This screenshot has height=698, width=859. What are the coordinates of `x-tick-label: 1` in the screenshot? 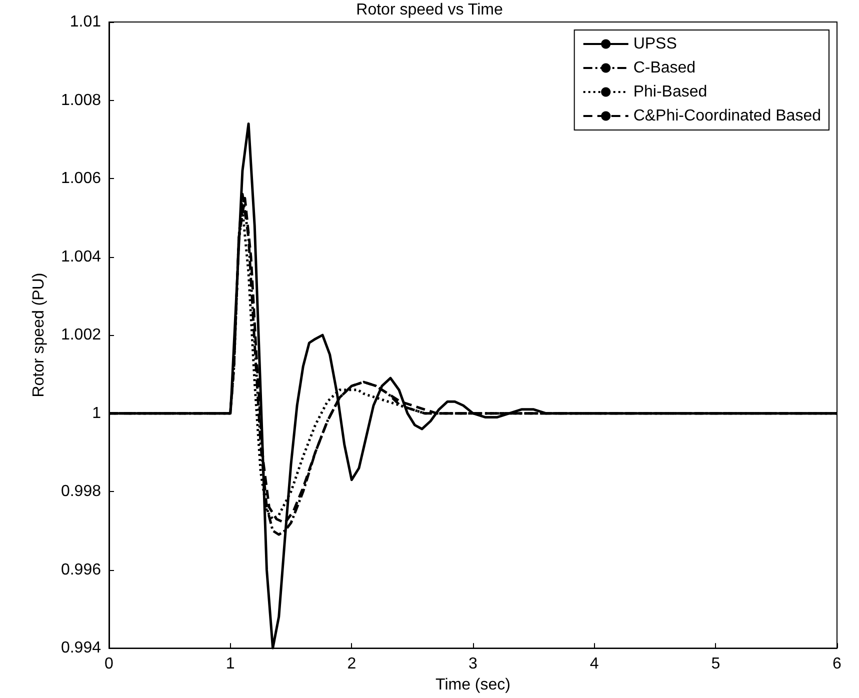 It's located at (230, 664).